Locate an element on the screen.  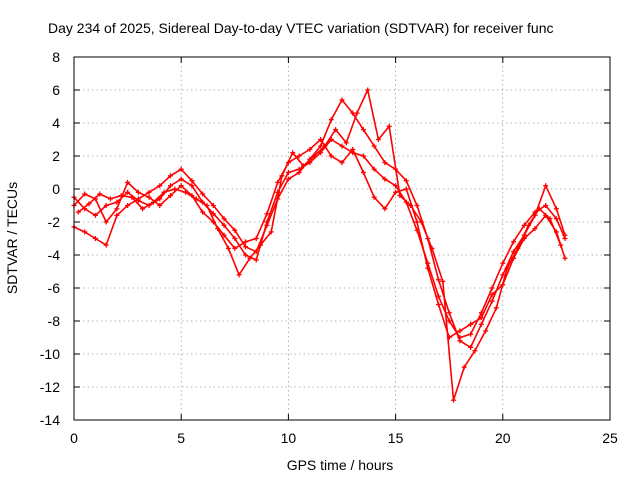
y-tick-label: 8 is located at coordinates (56, 57).